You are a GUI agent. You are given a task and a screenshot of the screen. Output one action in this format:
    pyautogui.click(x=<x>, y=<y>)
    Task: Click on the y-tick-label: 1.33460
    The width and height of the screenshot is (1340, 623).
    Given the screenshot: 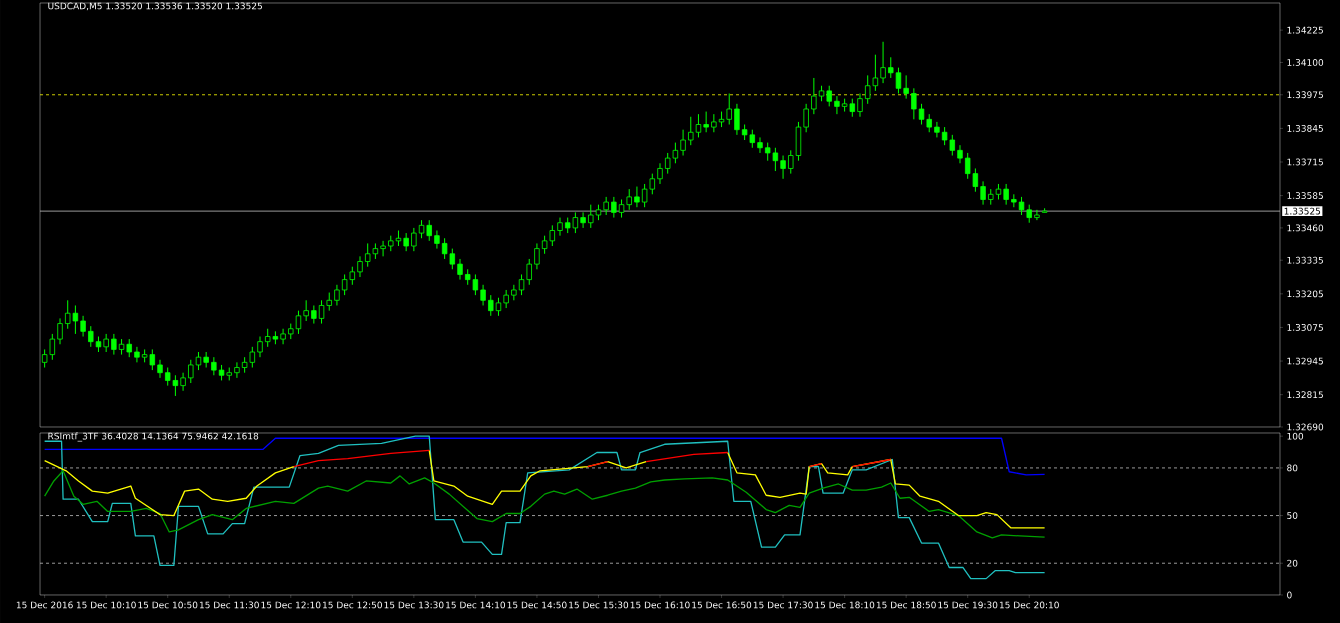 What is the action you would take?
    pyautogui.click(x=1305, y=228)
    